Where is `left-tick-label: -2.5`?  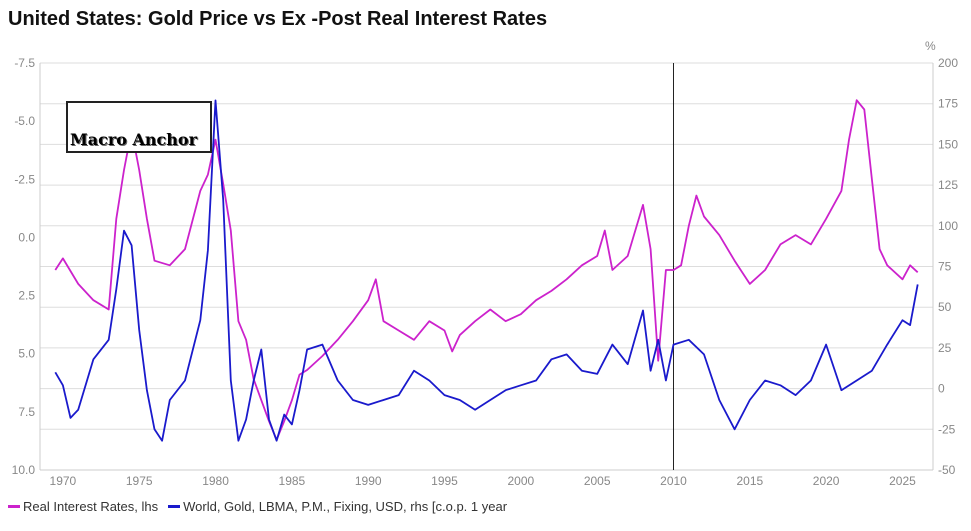
left-tick-label: -2.5 is located at coordinates (24, 179).